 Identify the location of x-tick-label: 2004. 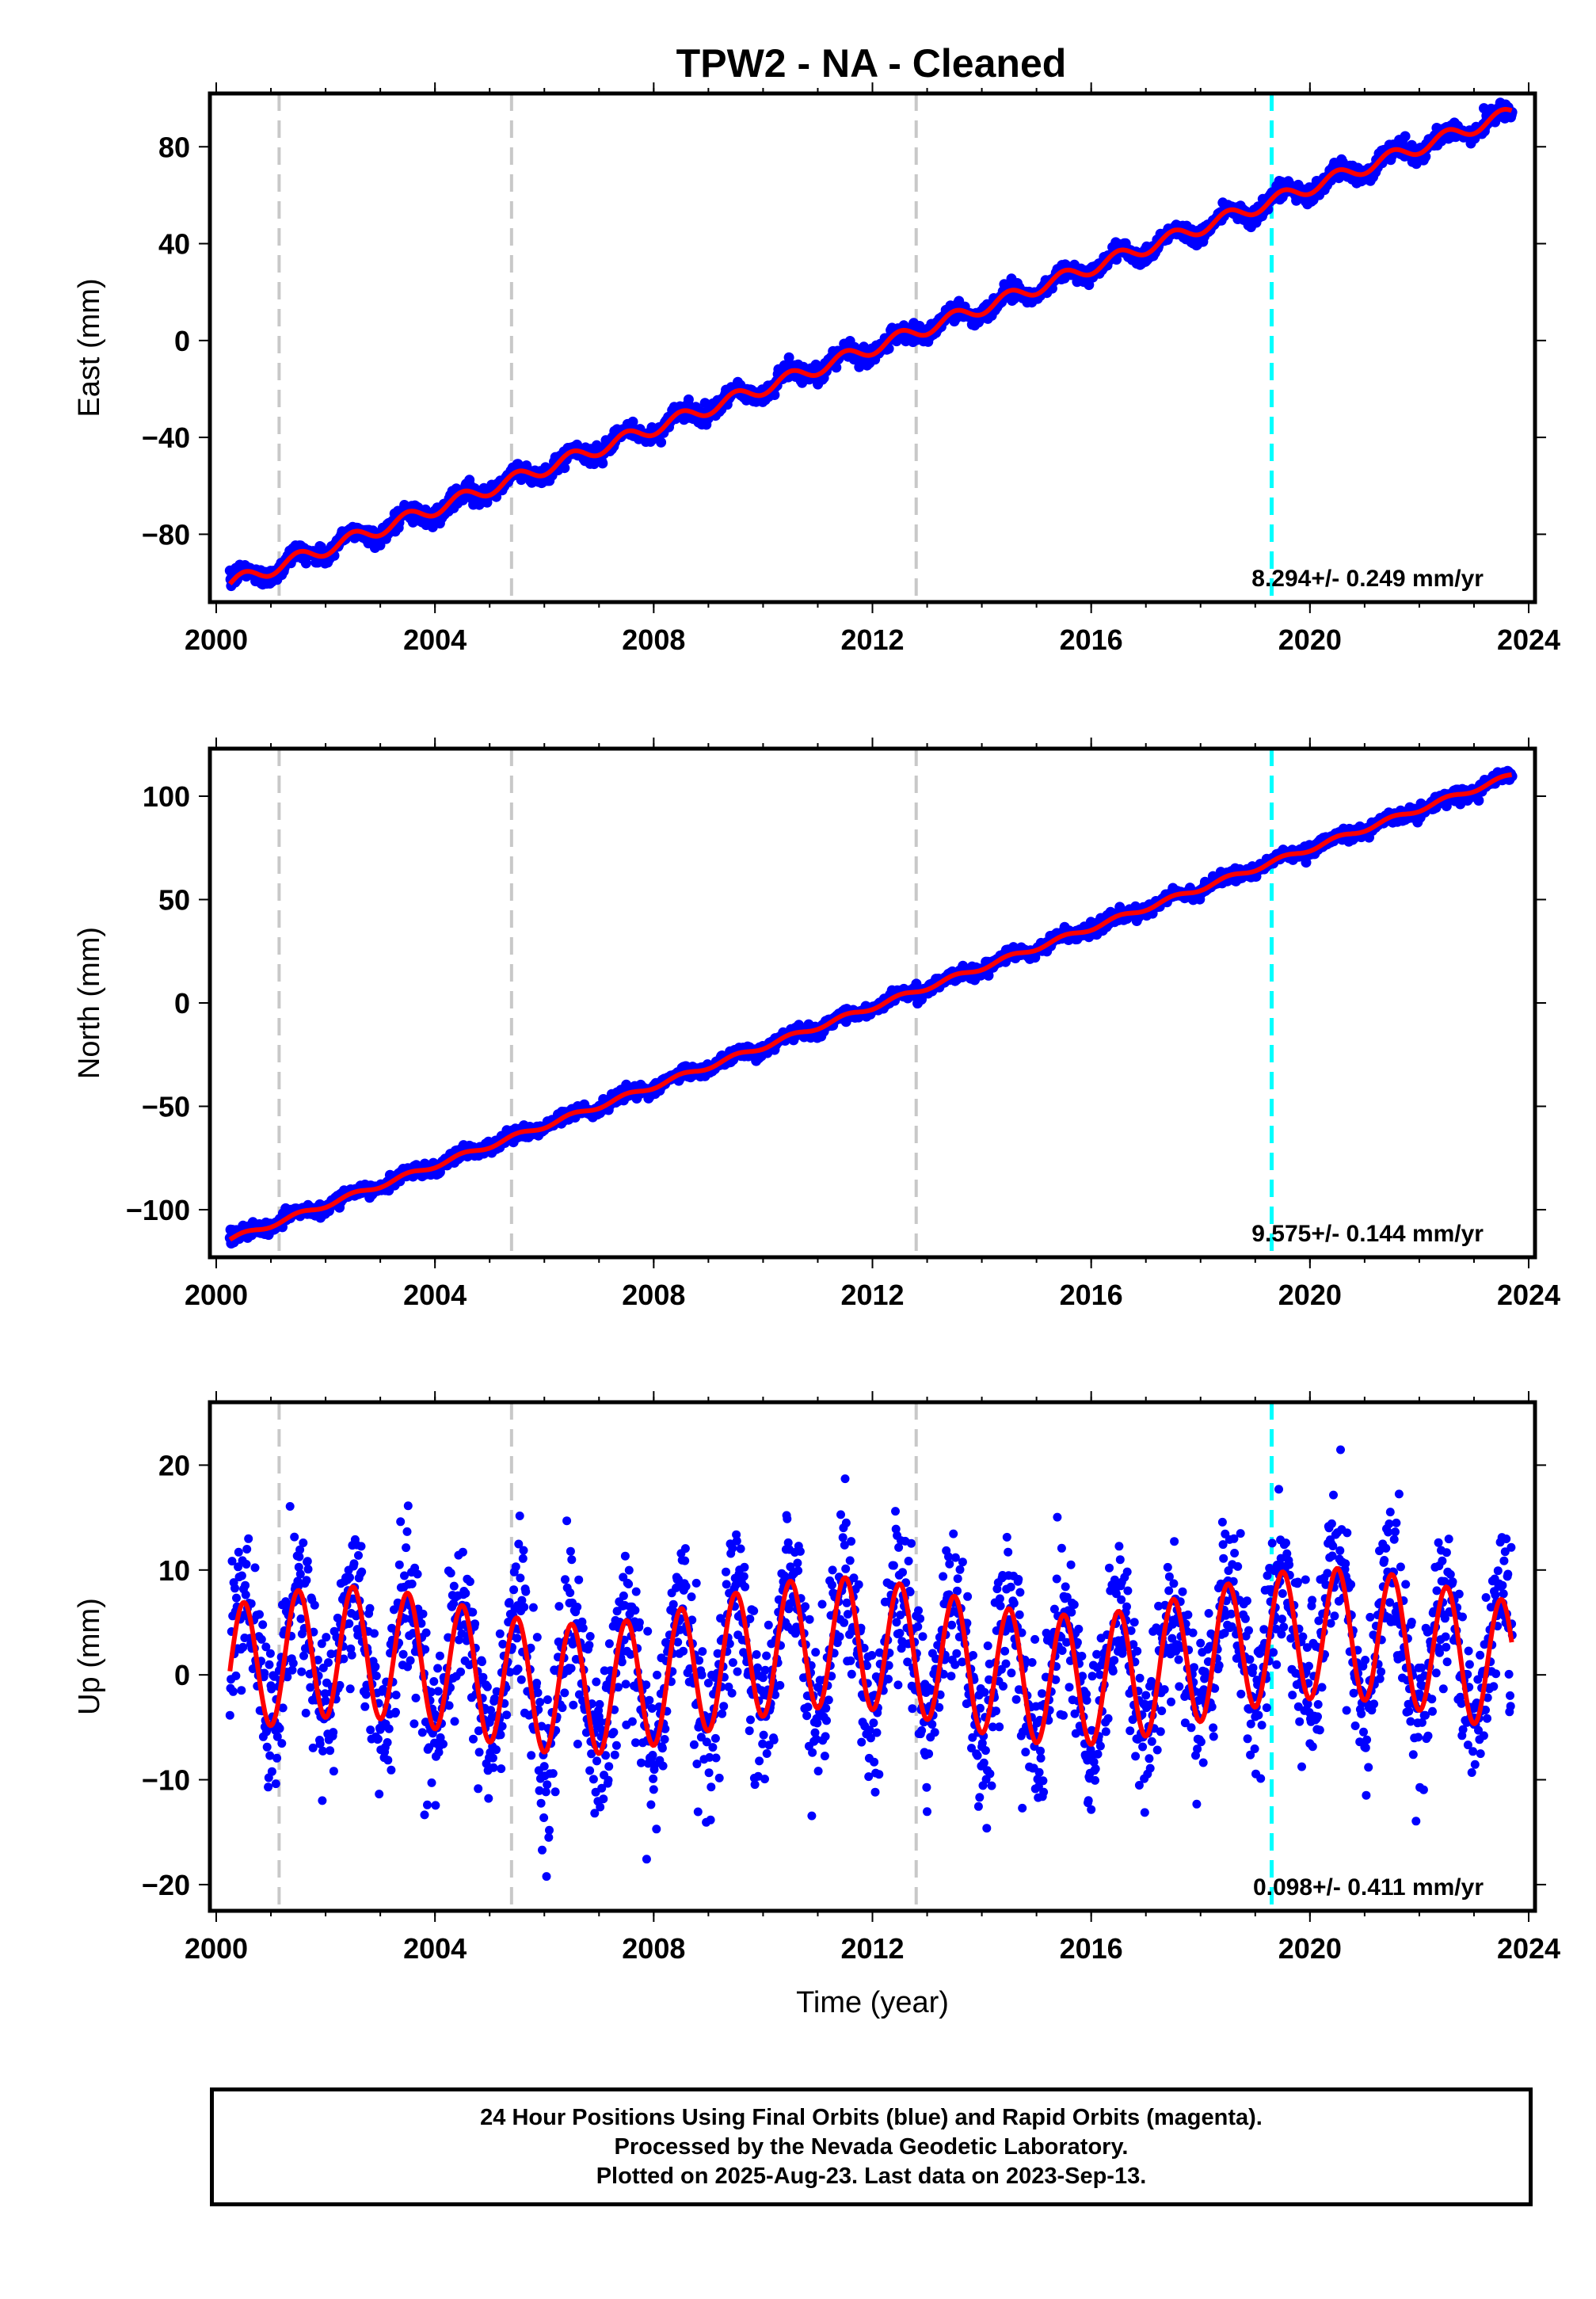
(435, 1295).